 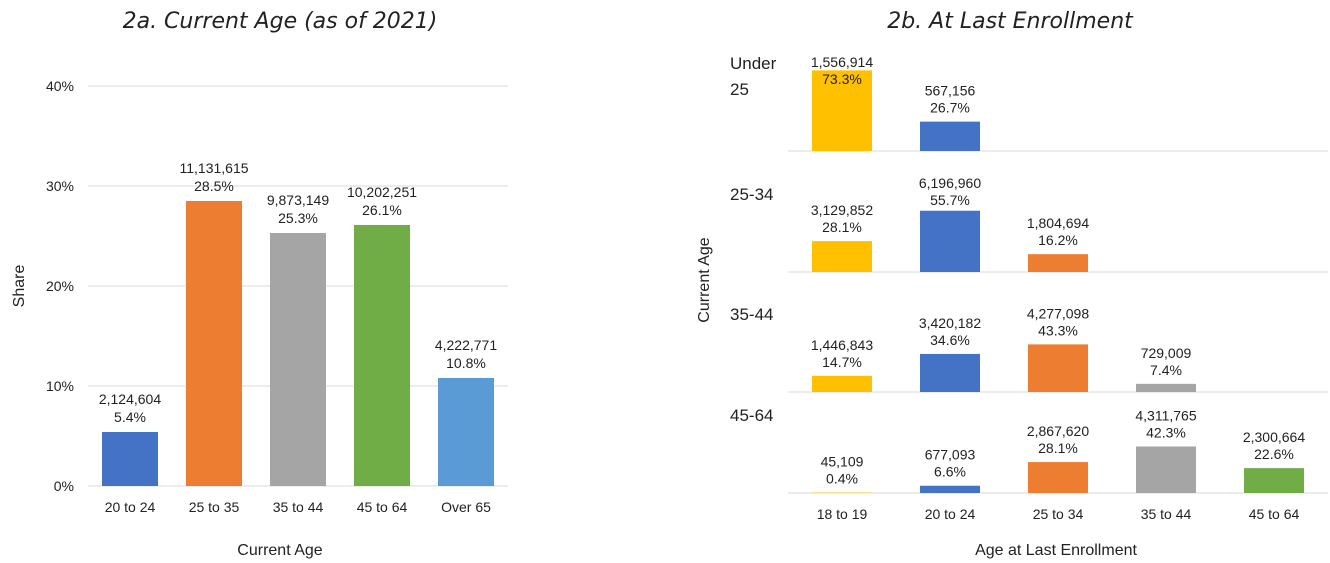 I want to click on chart-2b-x-tick-label: 20 to 24, so click(x=950, y=514).